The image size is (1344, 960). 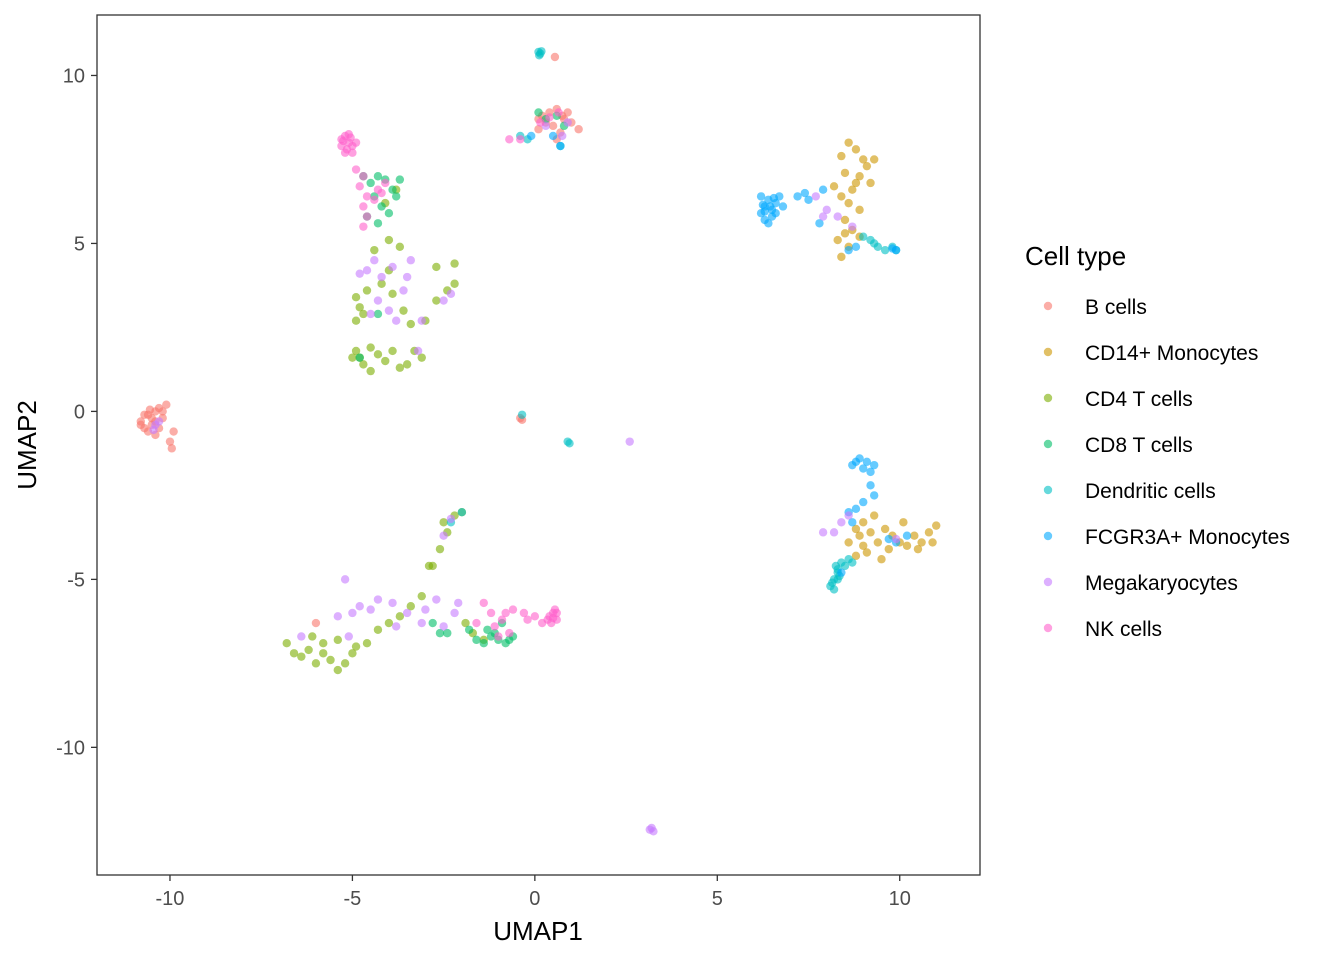 I want to click on legend-item: Dendritic cells, so click(x=1129, y=491).